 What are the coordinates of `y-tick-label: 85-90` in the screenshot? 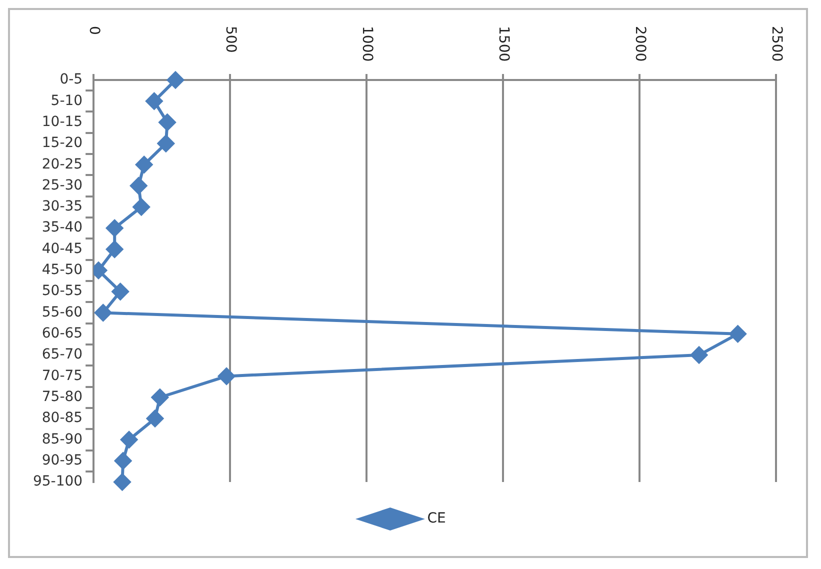 It's located at (62, 439).